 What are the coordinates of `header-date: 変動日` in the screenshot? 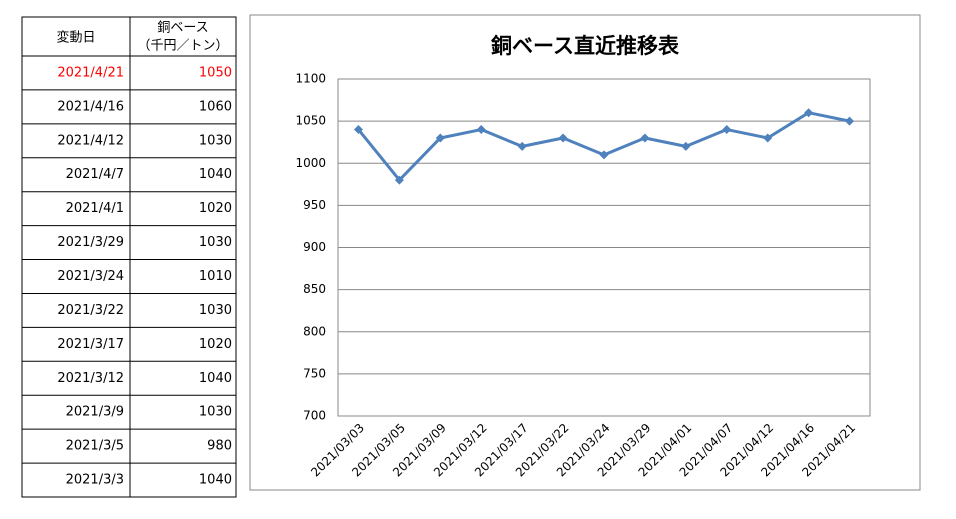 It's located at (75, 38).